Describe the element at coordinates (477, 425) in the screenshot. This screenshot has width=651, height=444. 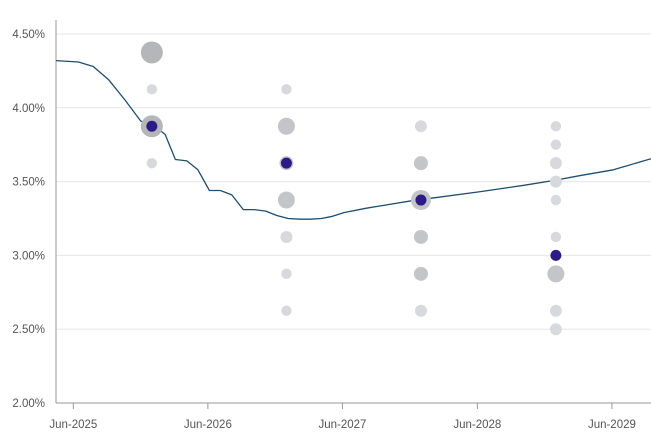
I see `x-tick-label: Jun-2028` at that location.